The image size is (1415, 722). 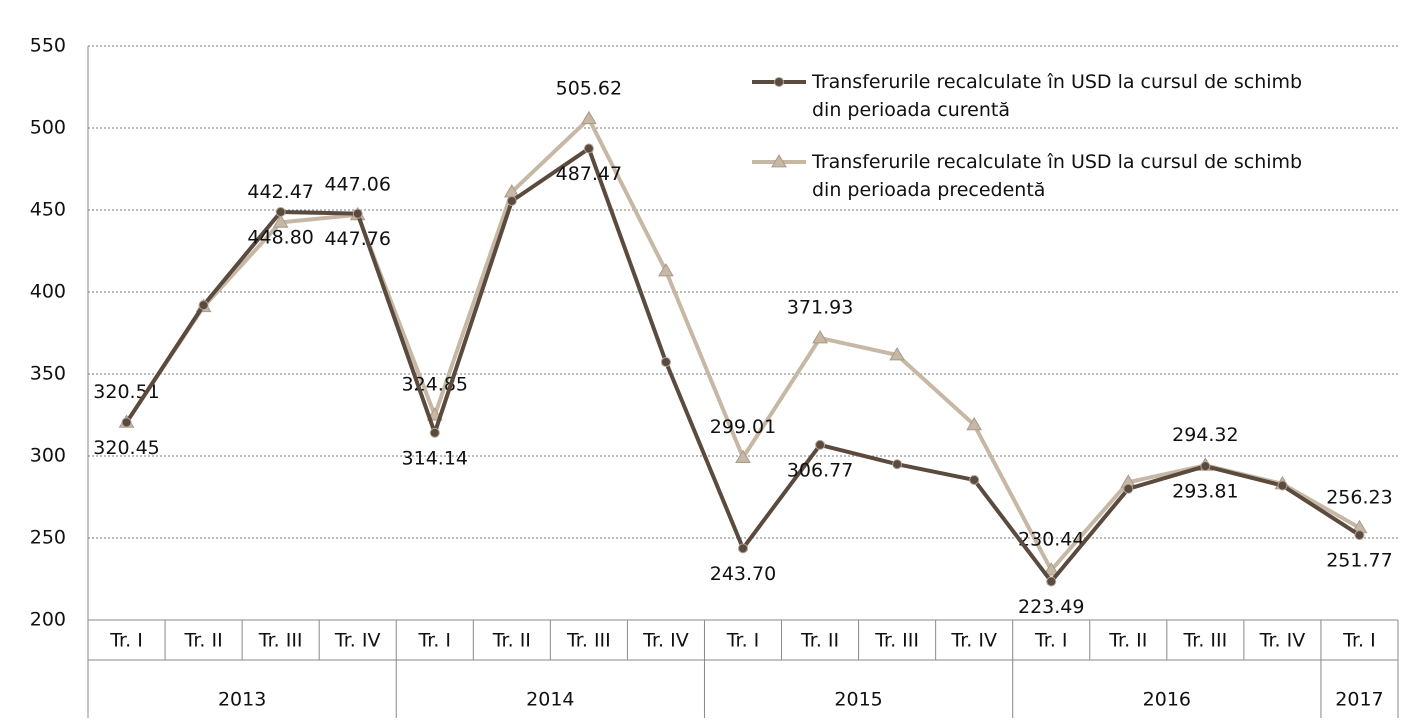 I want to click on group-label: 2013, so click(x=242, y=700).